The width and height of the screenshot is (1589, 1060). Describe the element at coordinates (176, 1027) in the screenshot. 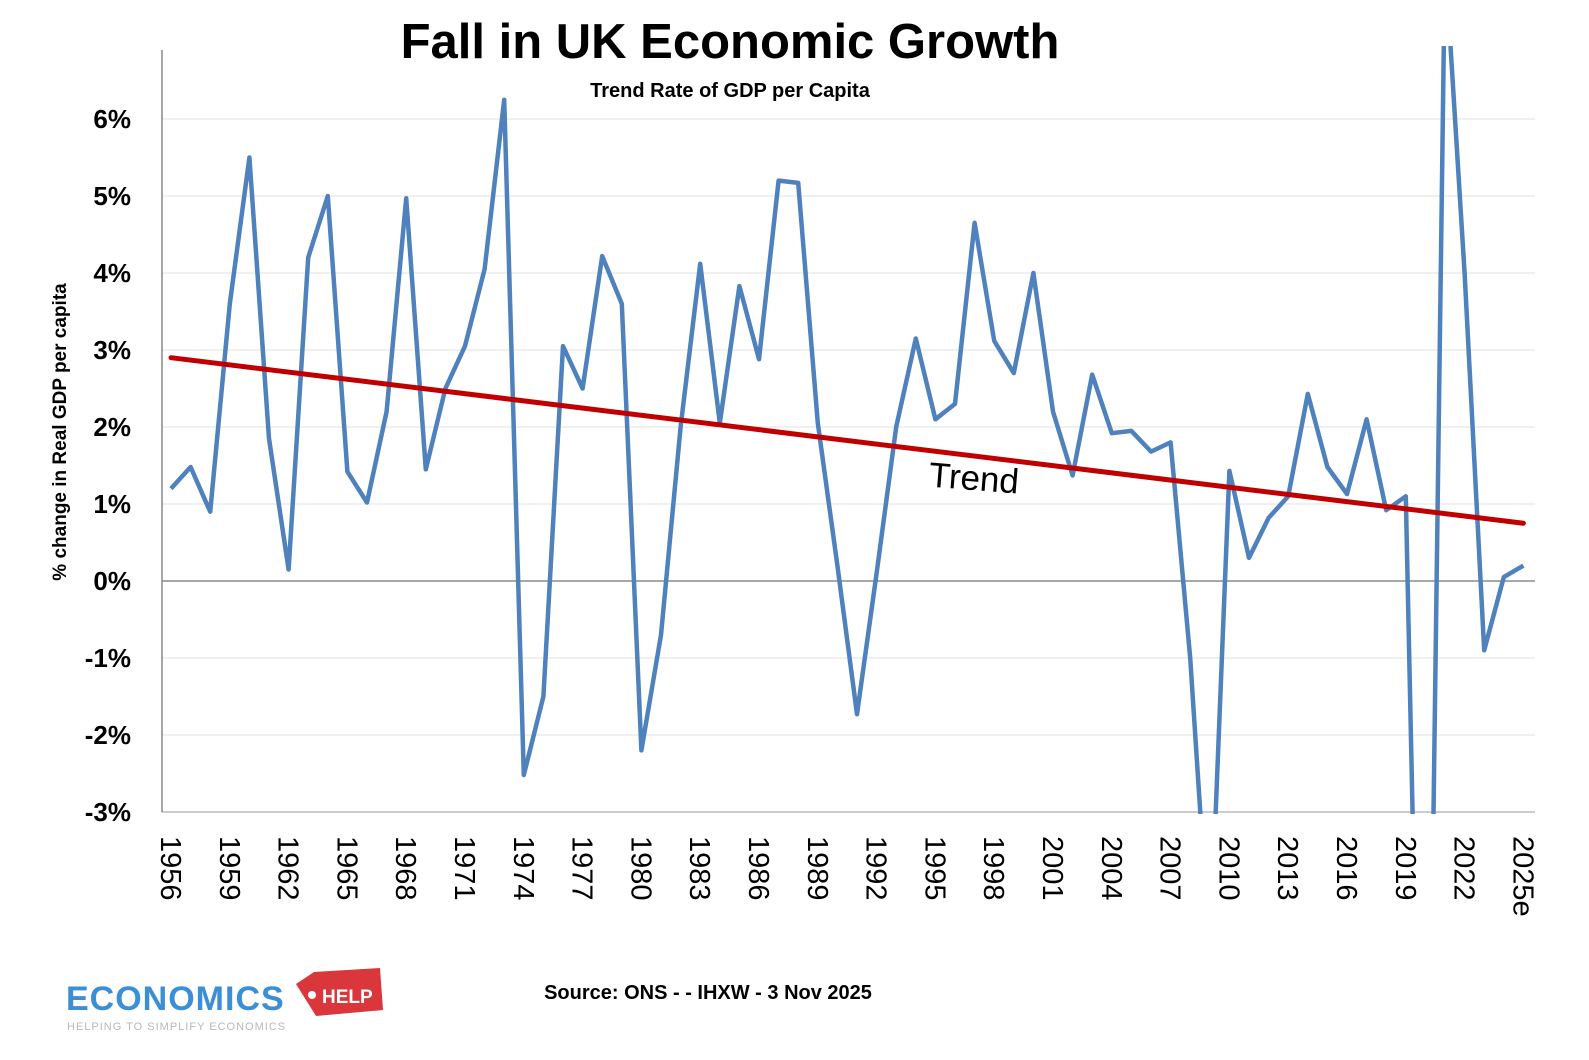

I see `logo-tagline: HELPING TO SIMPLIFY ECONOMICS` at that location.